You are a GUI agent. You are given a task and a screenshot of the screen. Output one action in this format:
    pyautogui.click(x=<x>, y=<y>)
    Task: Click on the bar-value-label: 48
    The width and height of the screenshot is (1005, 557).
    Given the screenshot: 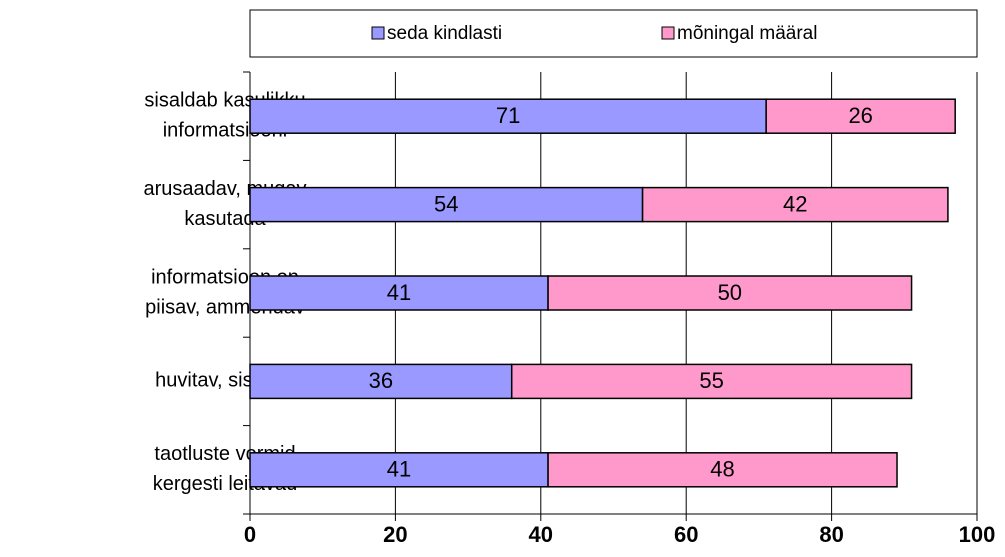 What is the action you would take?
    pyautogui.click(x=722, y=469)
    